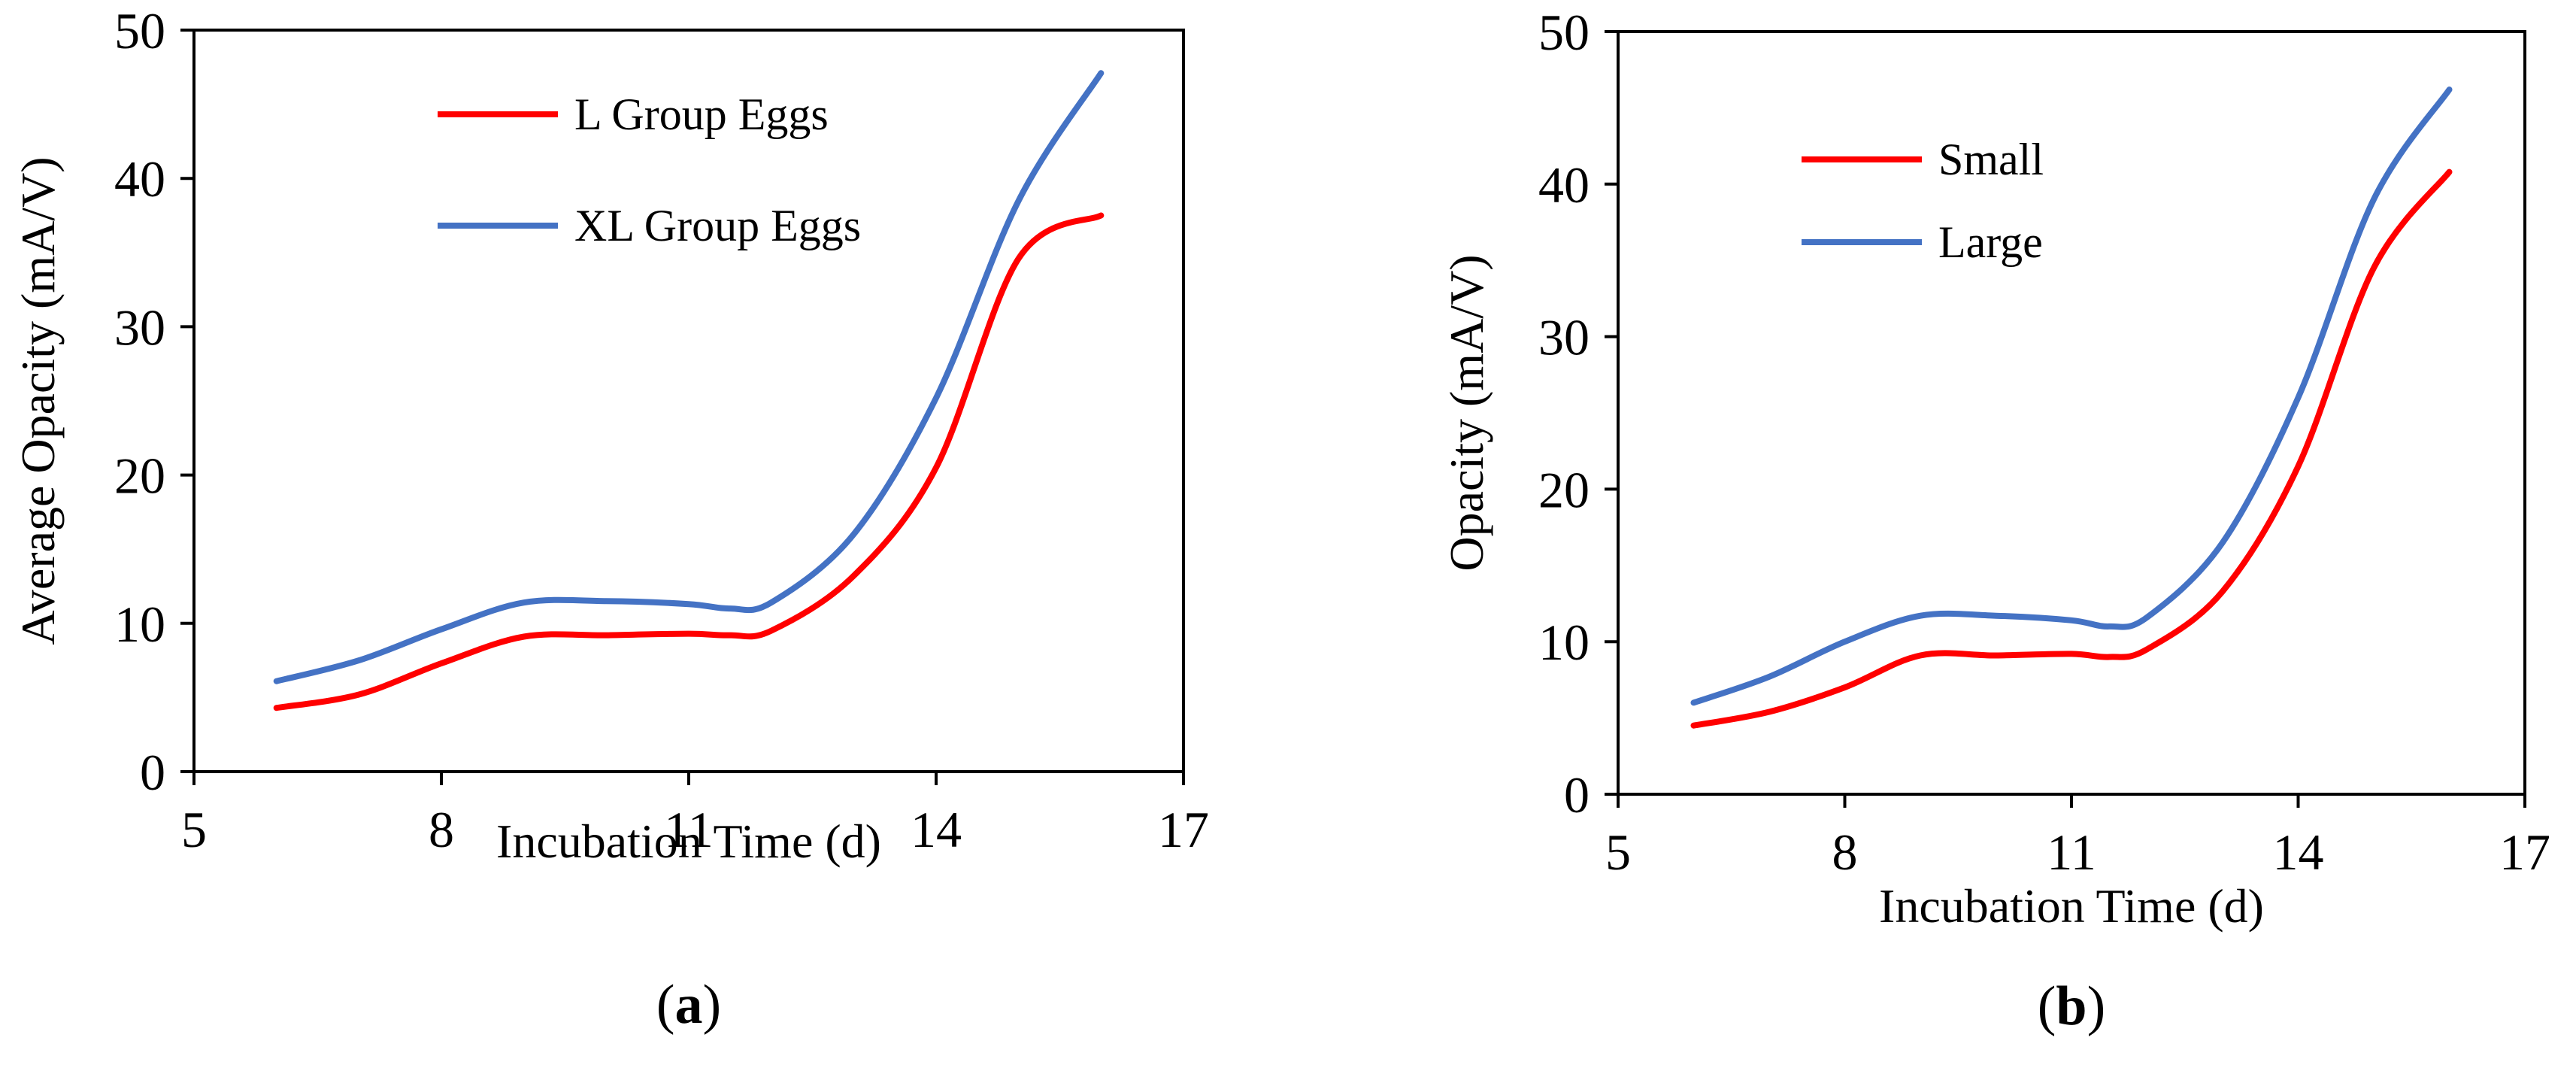 Image resolution: width=2576 pixels, height=1077 pixels. Describe the element at coordinates (701, 114) in the screenshot. I see `legend-label: L Group Eggs` at that location.